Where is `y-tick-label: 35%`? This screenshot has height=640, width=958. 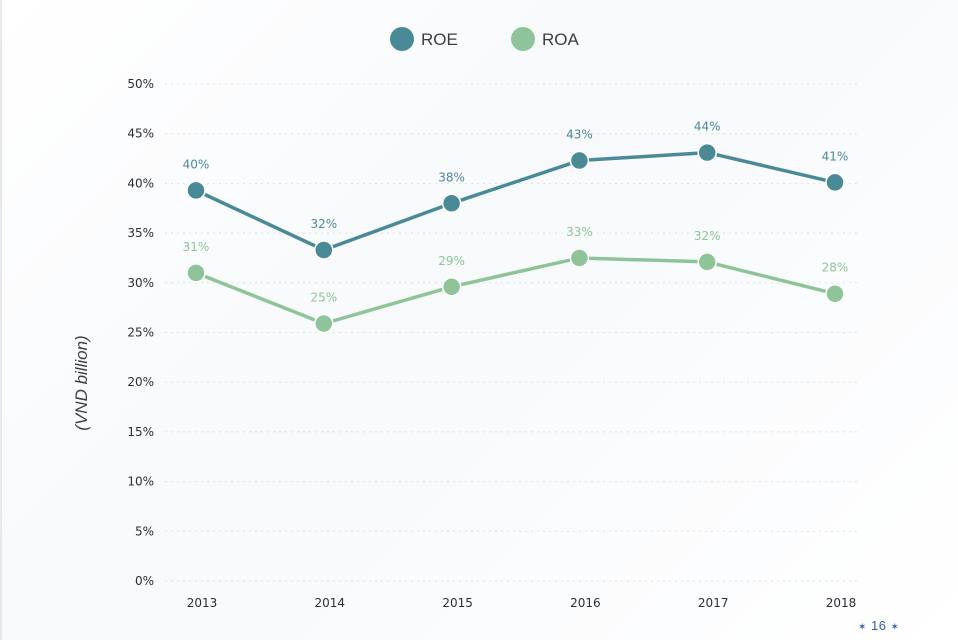 y-tick-label: 35% is located at coordinates (140, 233).